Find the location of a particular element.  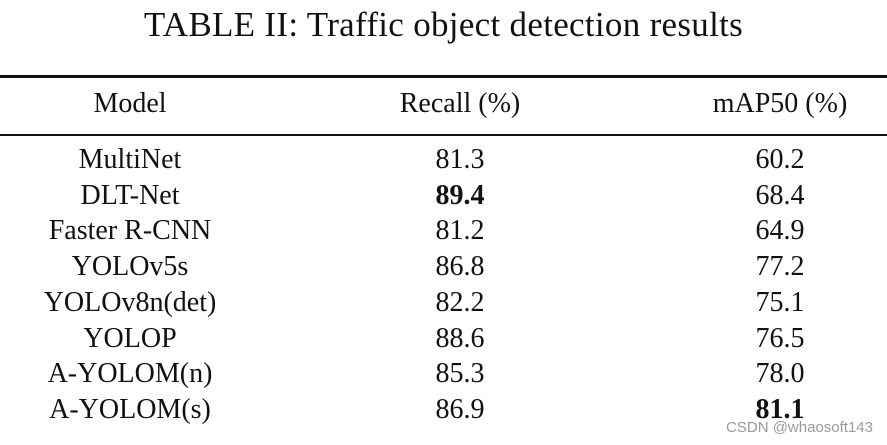

watermark: CSDN @whaosoft143 is located at coordinates (799, 427).